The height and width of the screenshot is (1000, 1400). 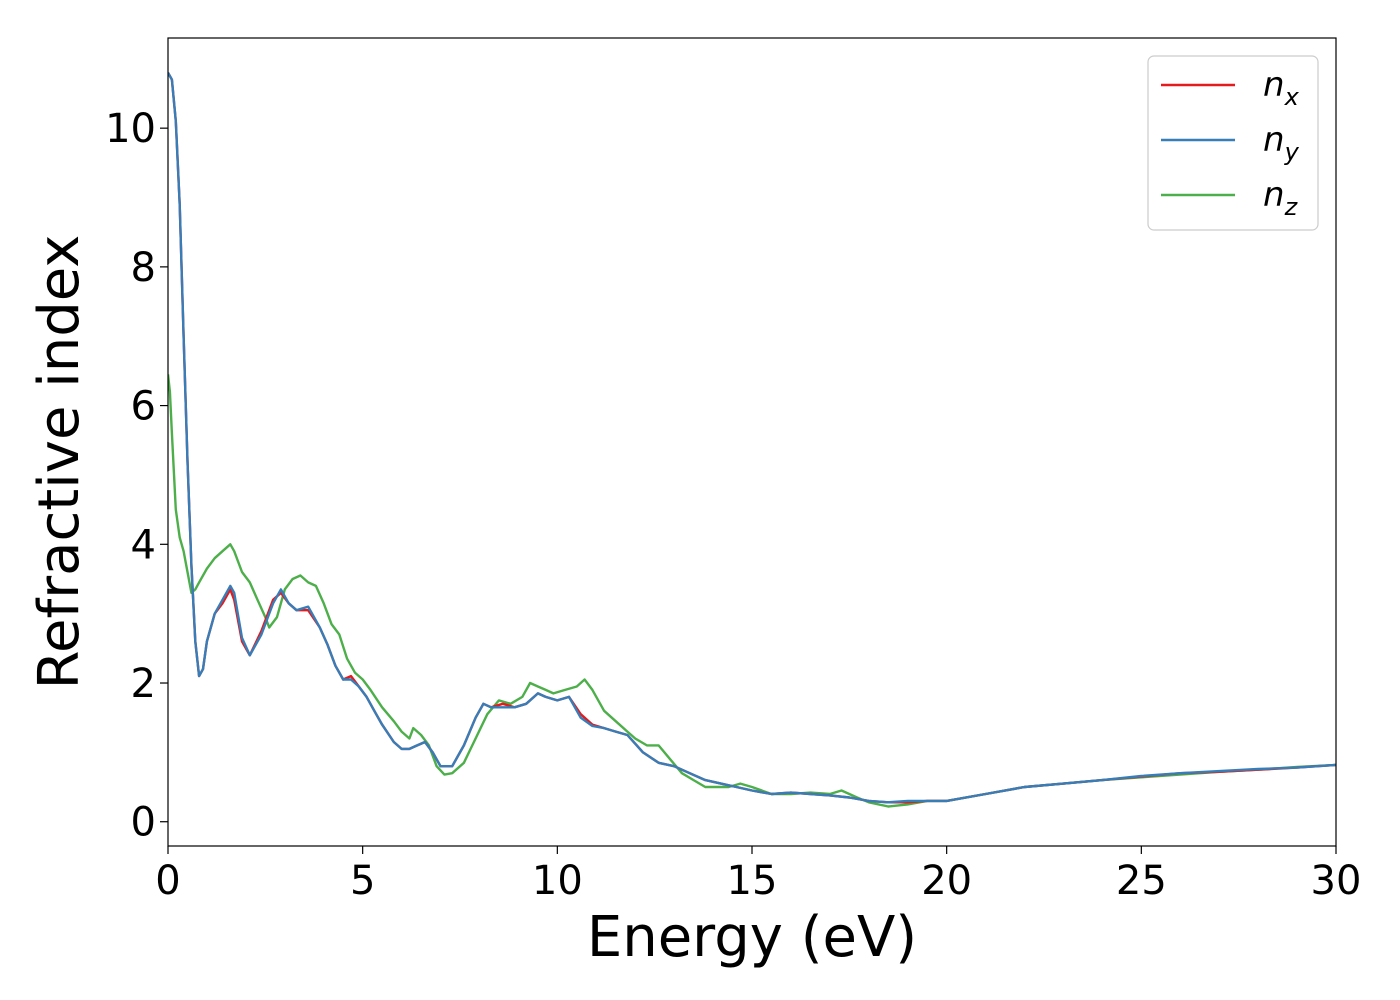 What do you see at coordinates (1233, 143) in the screenshot?
I see `legend-box` at bounding box center [1233, 143].